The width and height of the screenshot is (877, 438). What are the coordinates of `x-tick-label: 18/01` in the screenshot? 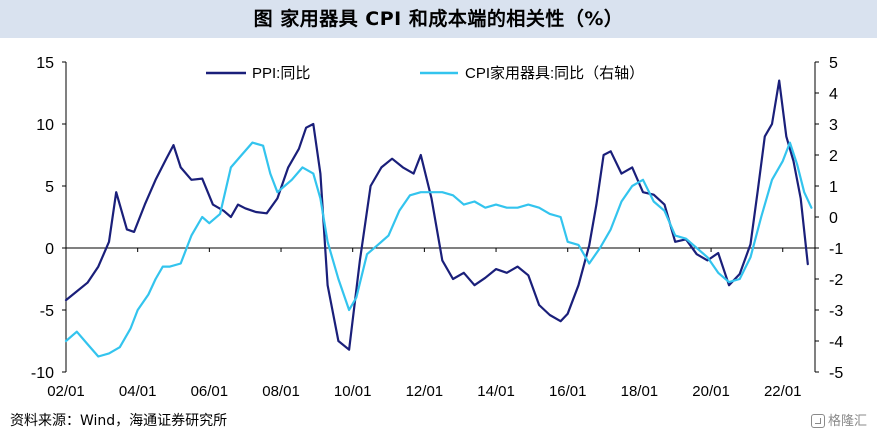 It's located at (640, 391).